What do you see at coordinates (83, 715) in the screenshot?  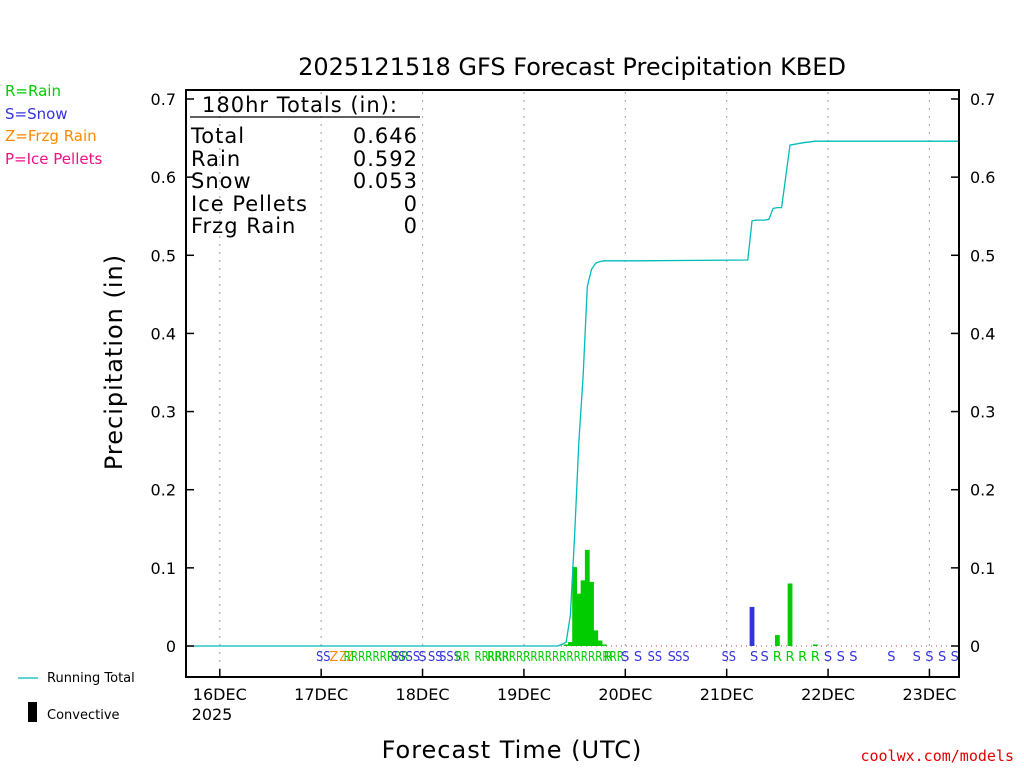 I see `convective-legend-label: Convective` at bounding box center [83, 715].